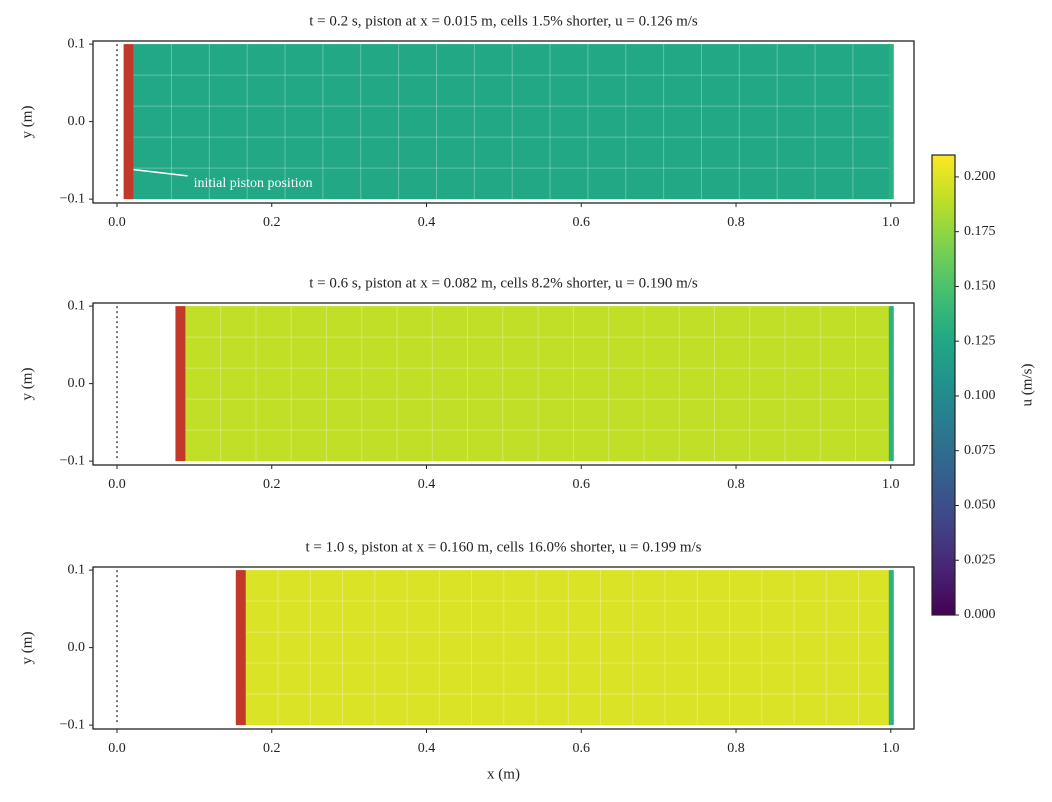 This screenshot has width=1052, height=802. I want to click on annotation: initial piston position, so click(253, 183).